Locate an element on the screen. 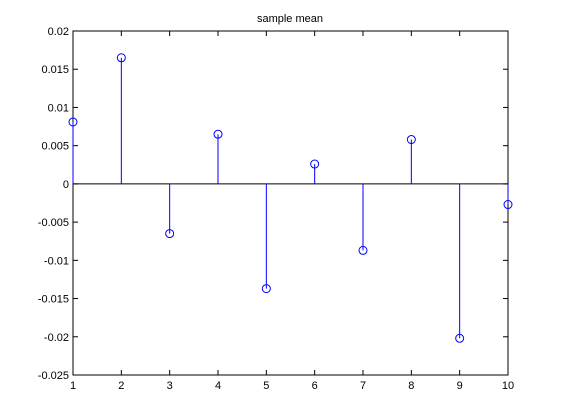 This screenshot has height=420, width=561. y-tick-label: -0.005 is located at coordinates (53, 223).